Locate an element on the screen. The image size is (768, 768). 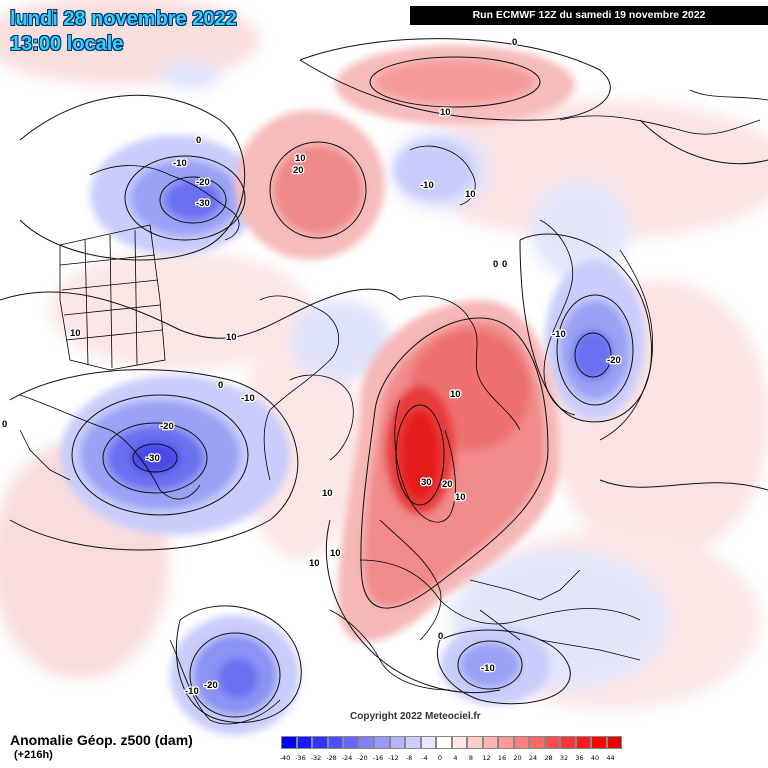
legend-tick-label: 24 is located at coordinates (533, 758).